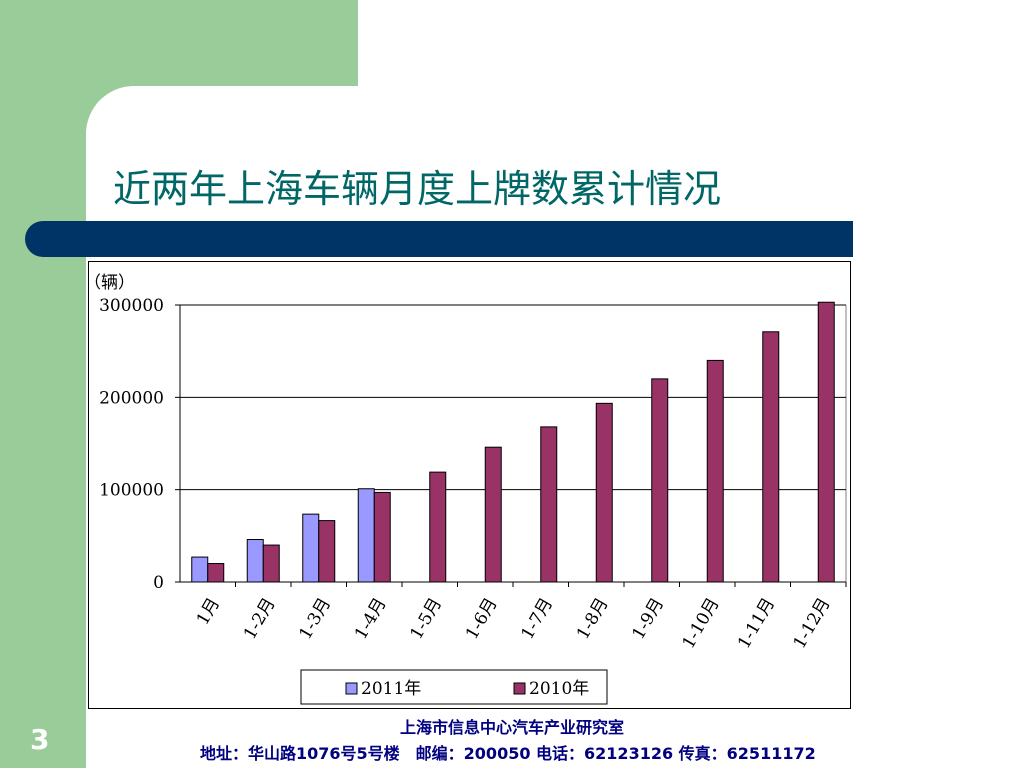 The width and height of the screenshot is (1024, 768). I want to click on x-tick-label: 1-6月, so click(482, 619).